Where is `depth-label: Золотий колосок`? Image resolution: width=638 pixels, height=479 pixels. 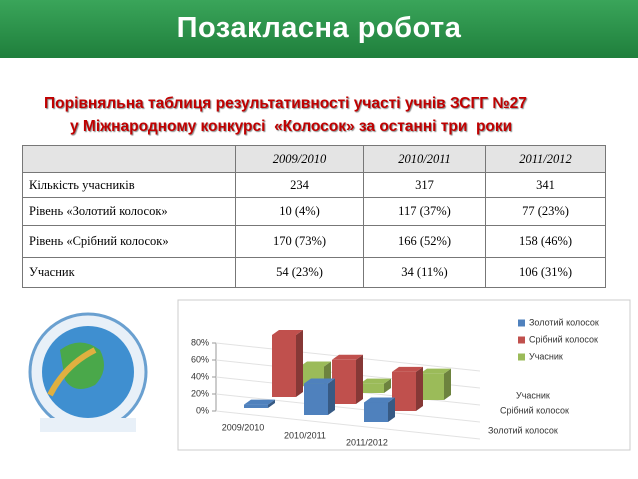
depth-label: Золотий колосок is located at coordinates (523, 430).